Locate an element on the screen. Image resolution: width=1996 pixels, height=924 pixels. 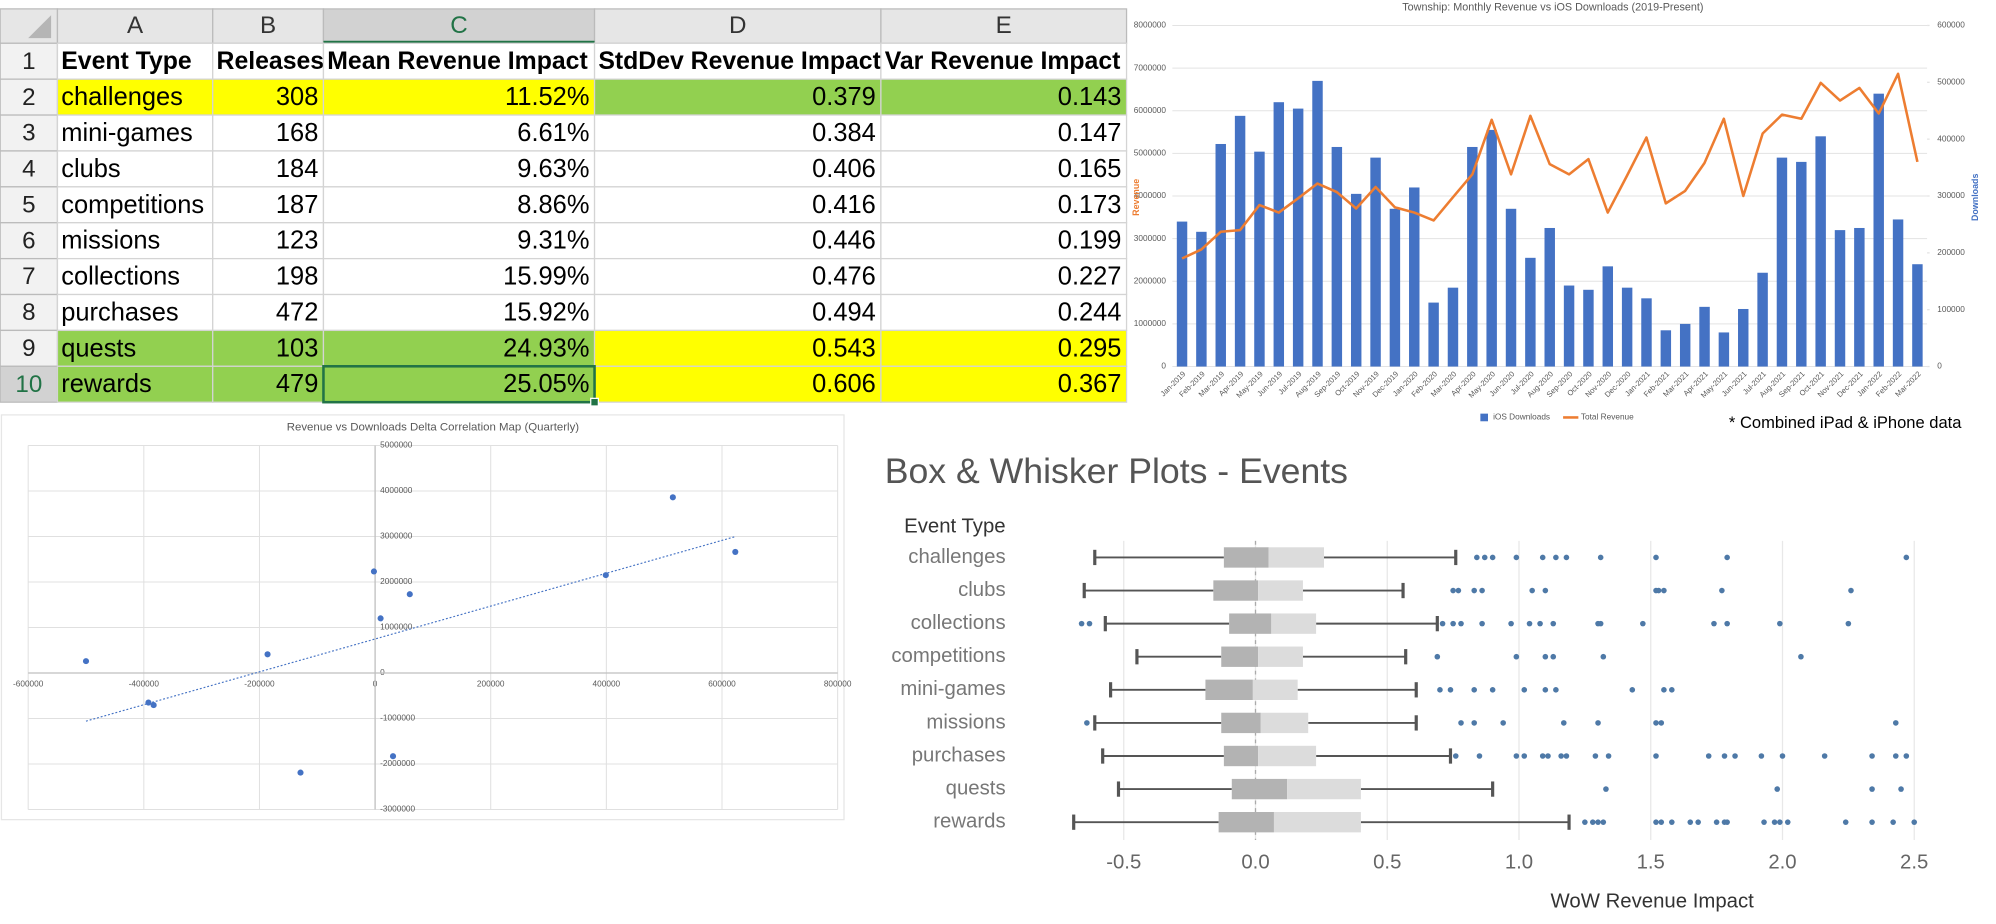
cell-text: 0.367 is located at coordinates (1090, 384).